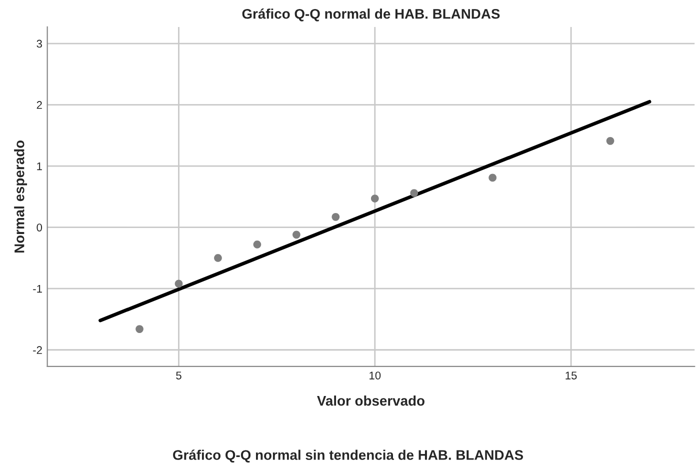 The image size is (696, 465). What do you see at coordinates (179, 376) in the screenshot?
I see `x-tick-label: 5` at bounding box center [179, 376].